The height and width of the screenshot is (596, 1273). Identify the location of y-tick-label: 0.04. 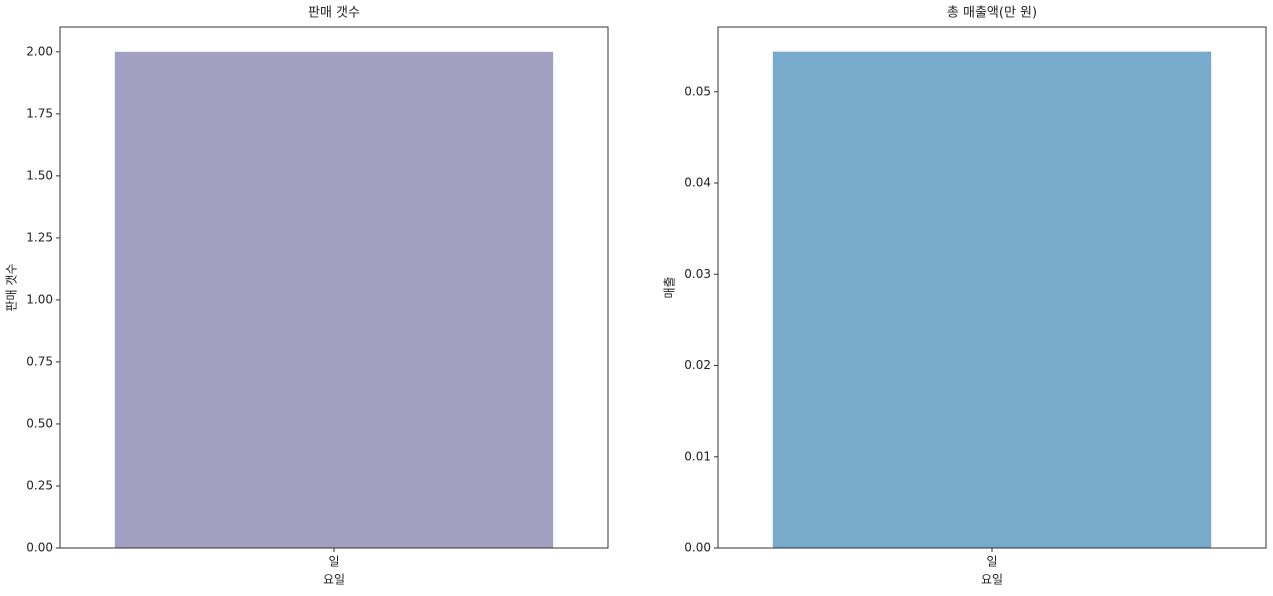
(697, 183).